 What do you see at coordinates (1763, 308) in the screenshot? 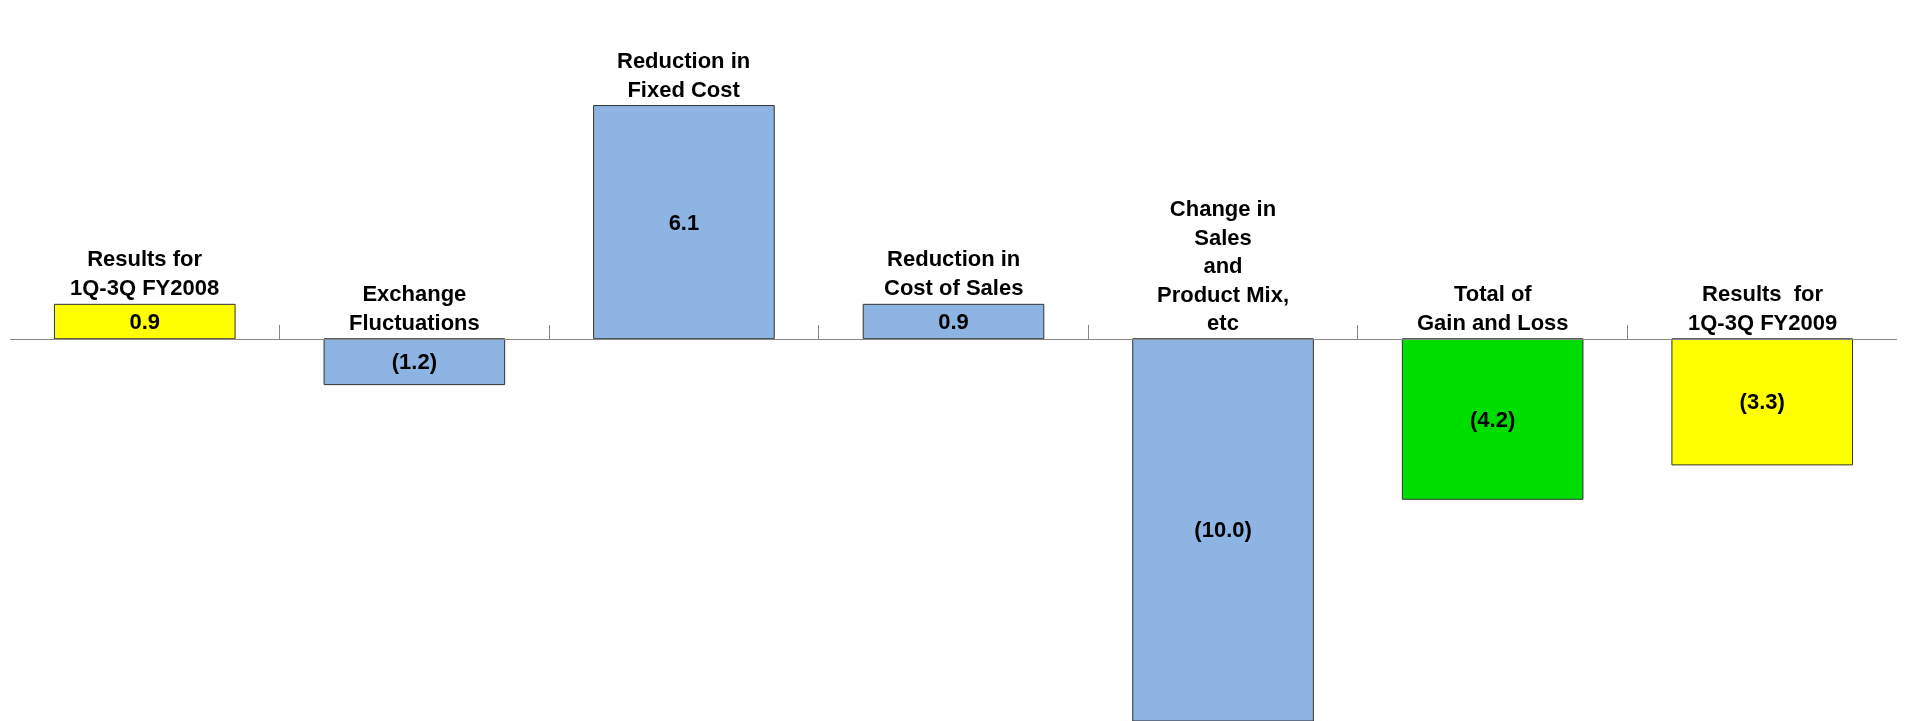
I see `x-tick-label: Results for 1Q-3Q FY2009` at bounding box center [1763, 308].